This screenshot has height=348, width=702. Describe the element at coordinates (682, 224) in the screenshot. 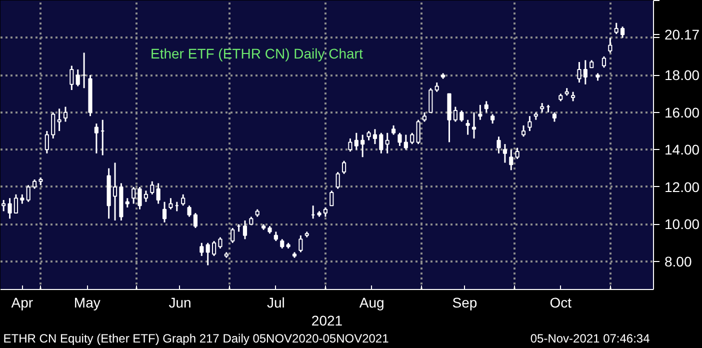

I see `y-tick-label: 10.00` at that location.